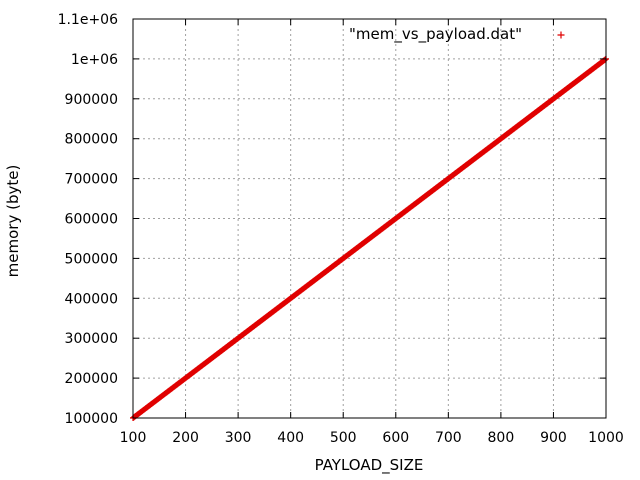 The width and height of the screenshot is (640, 480). Describe the element at coordinates (435, 34) in the screenshot. I see `legend-label: "mem_vs_payload.dat"` at that location.